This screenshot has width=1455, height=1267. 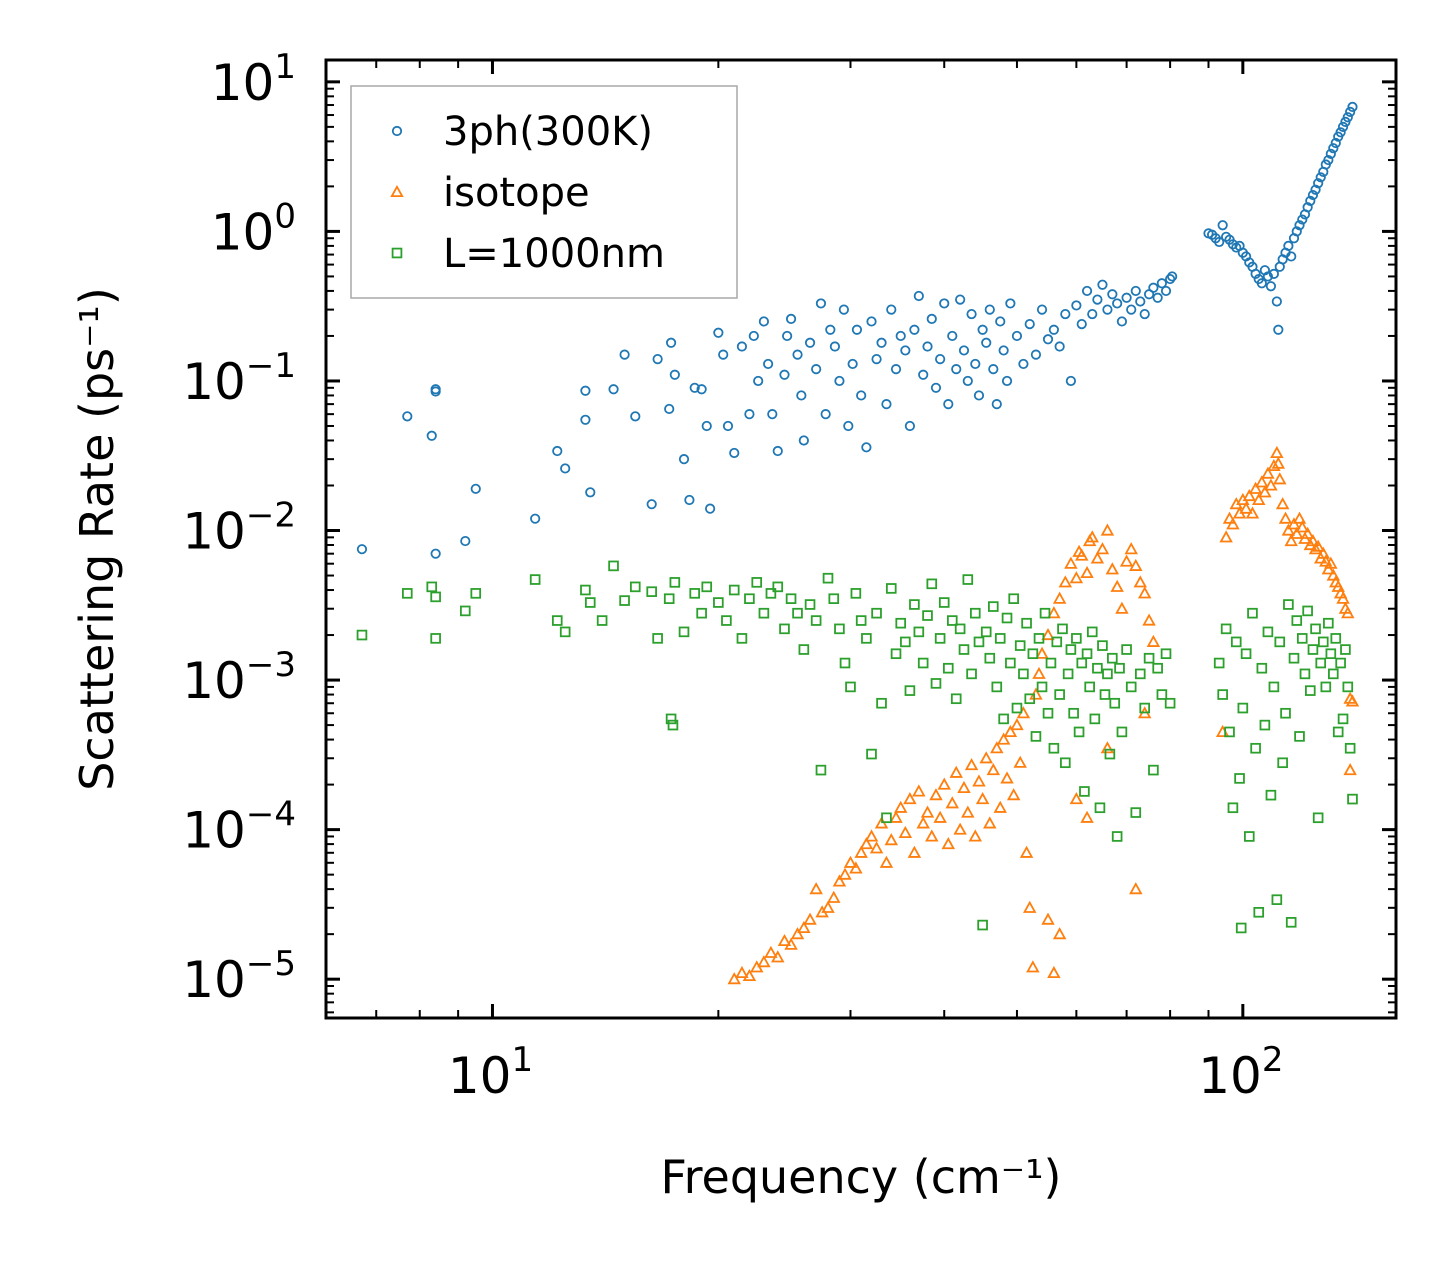 What do you see at coordinates (544, 192) in the screenshot?
I see `legend-box` at bounding box center [544, 192].